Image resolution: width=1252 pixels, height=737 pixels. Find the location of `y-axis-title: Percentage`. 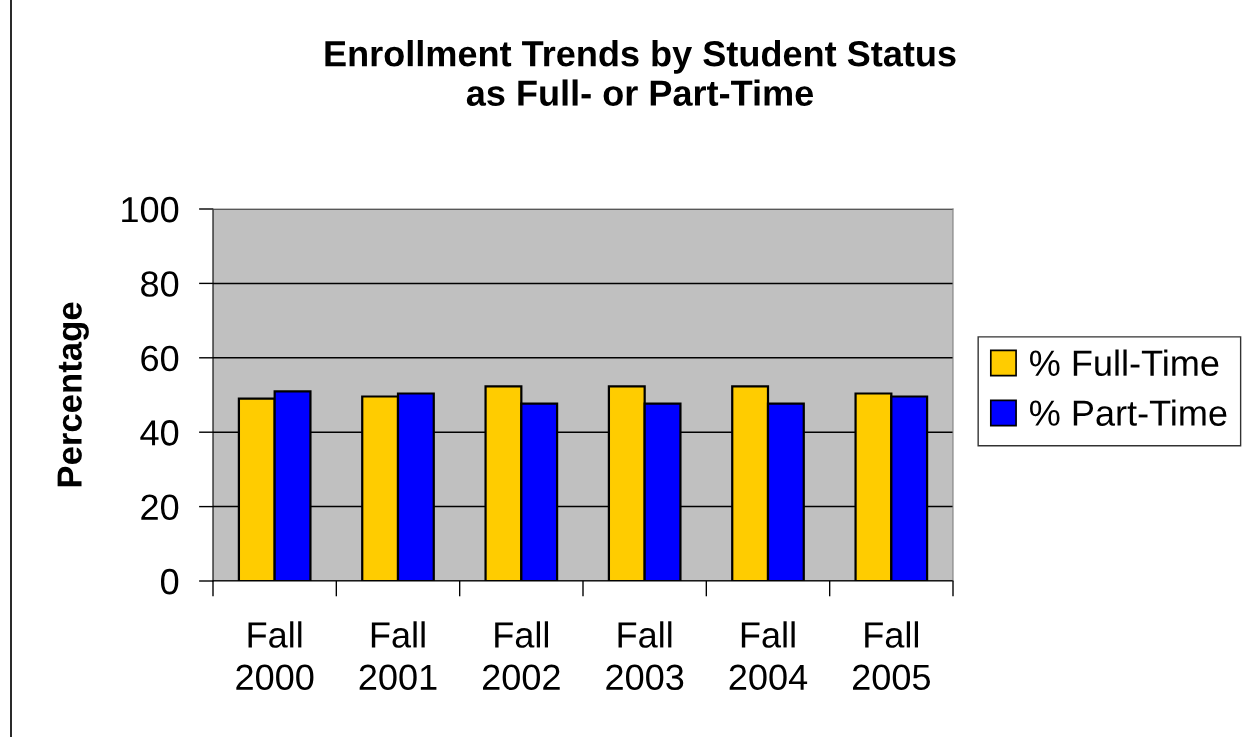

y-axis-title: Percentage is located at coordinates (73, 394).